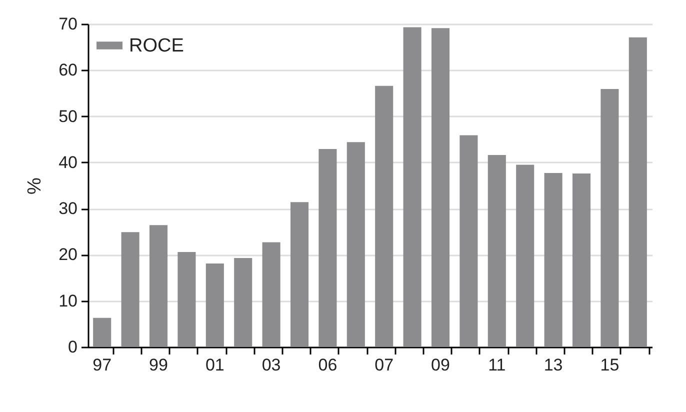 The image size is (686, 412). What do you see at coordinates (68, 162) in the screenshot?
I see `y-tick-label: 40` at bounding box center [68, 162].